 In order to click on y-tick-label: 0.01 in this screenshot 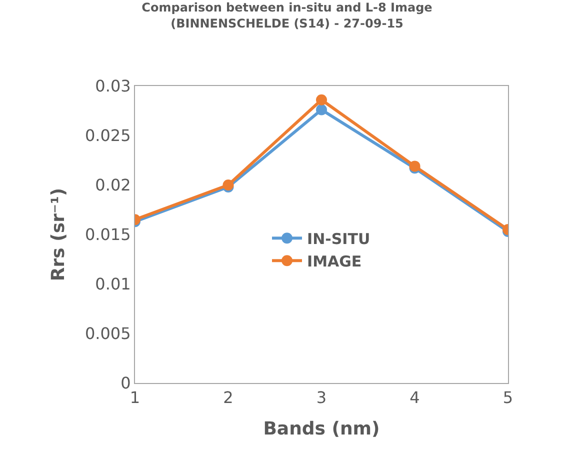, I will do `click(113, 284)`.